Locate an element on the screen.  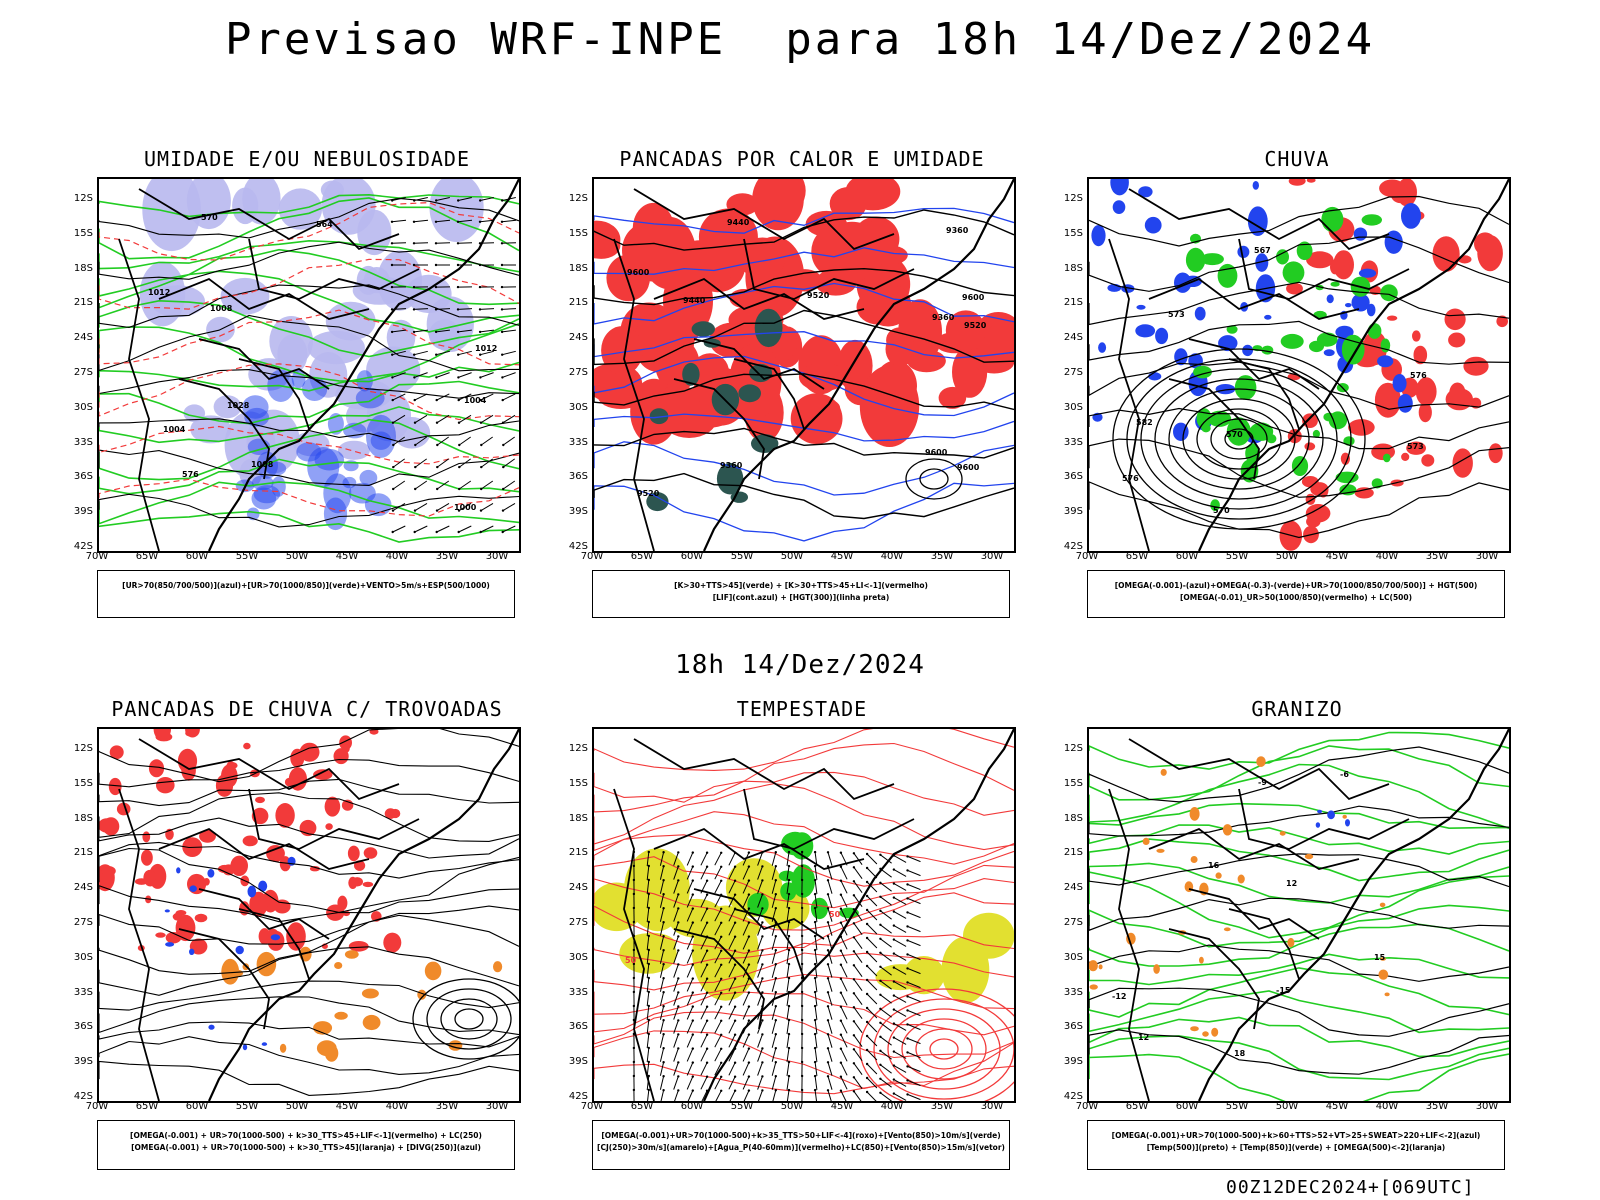
thickness-red-contour-line is located at coordinates (309, 497).